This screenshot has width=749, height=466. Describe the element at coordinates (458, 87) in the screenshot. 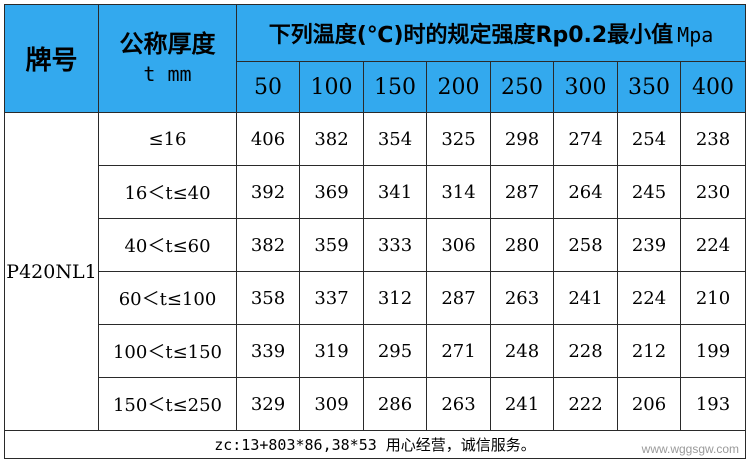

I see `temperature-column: 200` at that location.